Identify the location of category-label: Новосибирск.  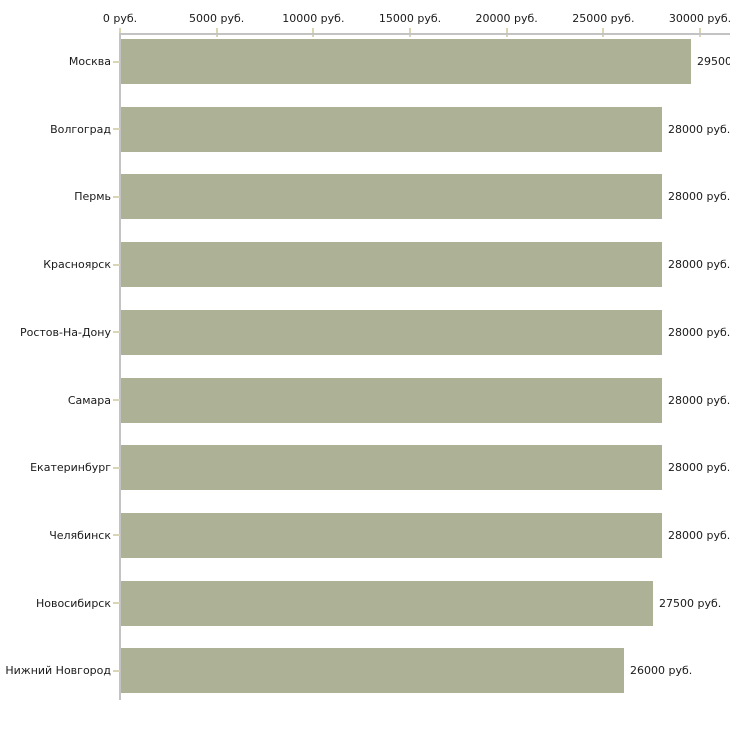
(73, 603).